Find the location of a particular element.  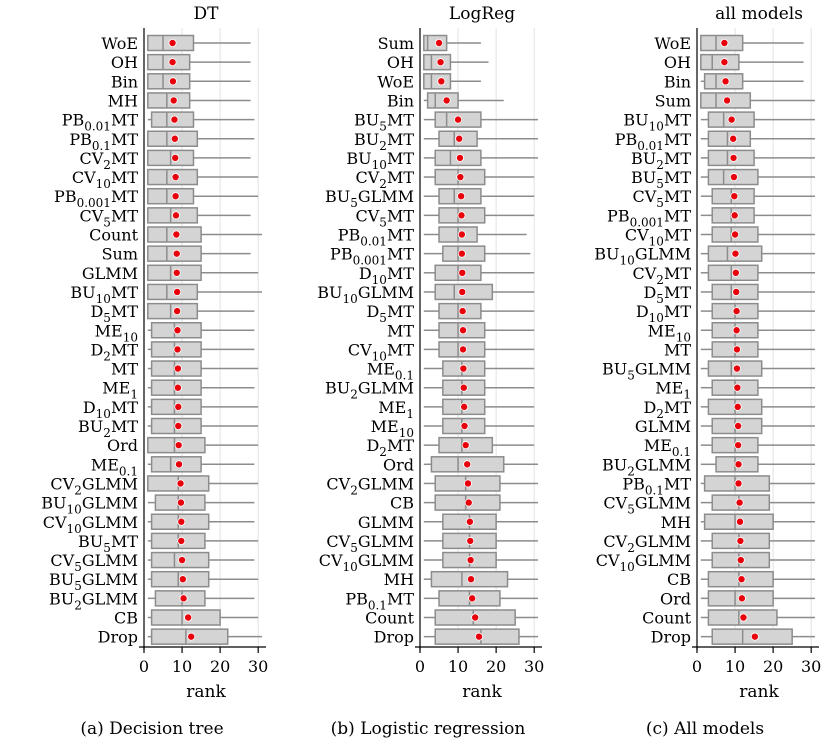

x-tick-label: 0 is located at coordinates (420, 666).